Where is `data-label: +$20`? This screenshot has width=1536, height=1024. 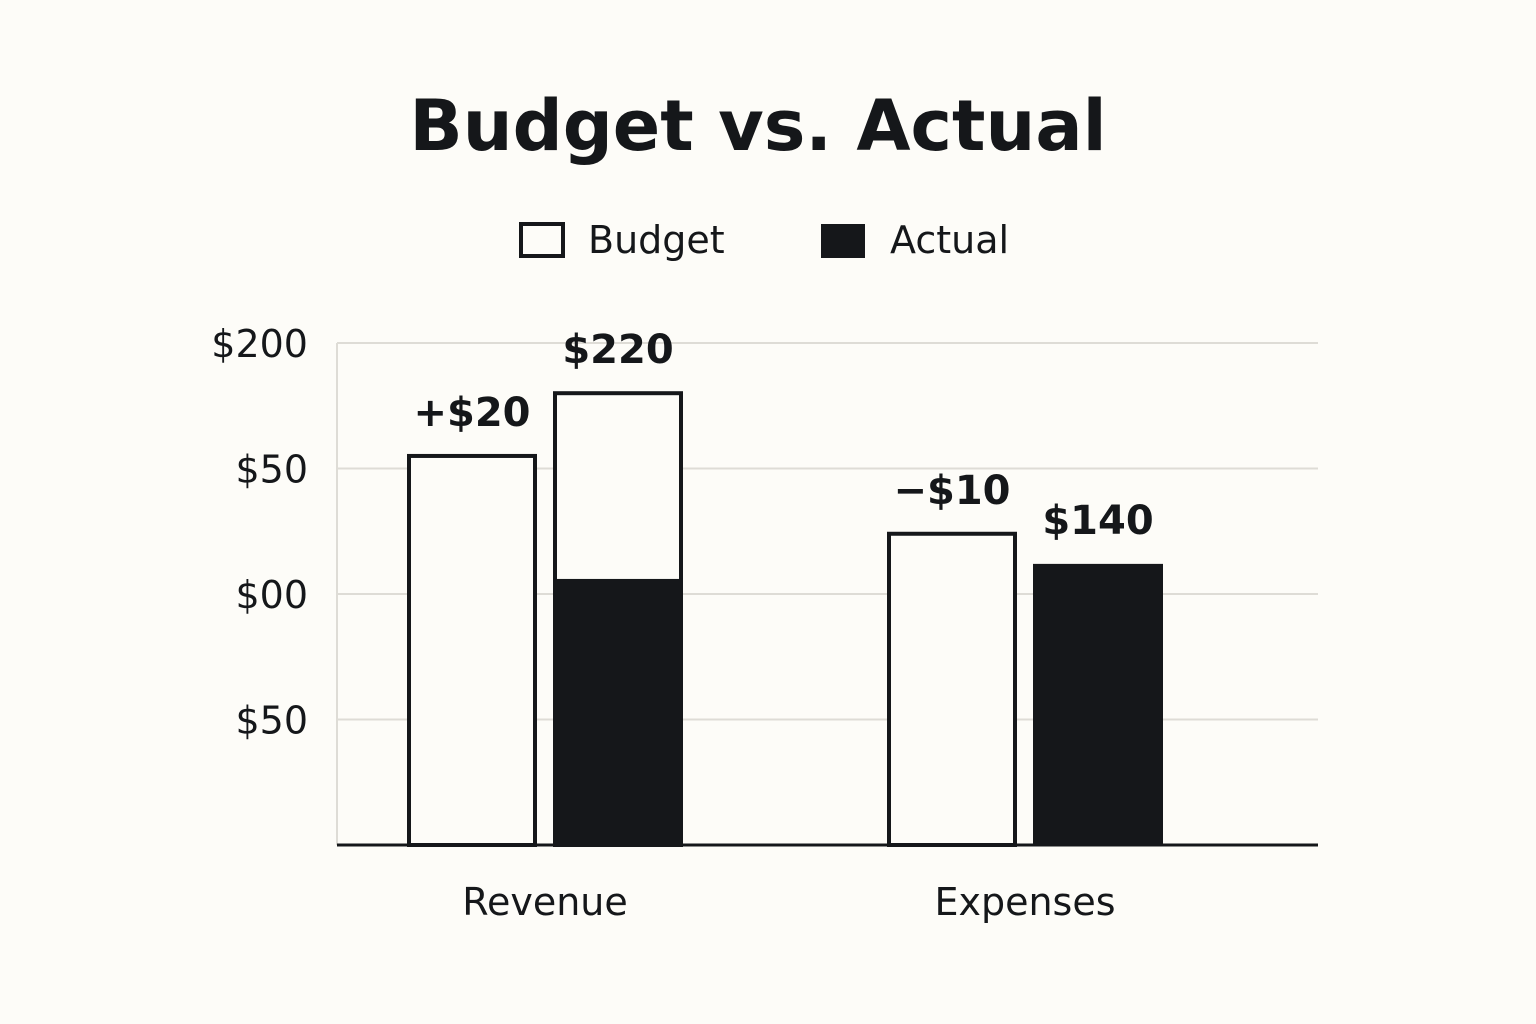 data-label: +$20 is located at coordinates (471, 413).